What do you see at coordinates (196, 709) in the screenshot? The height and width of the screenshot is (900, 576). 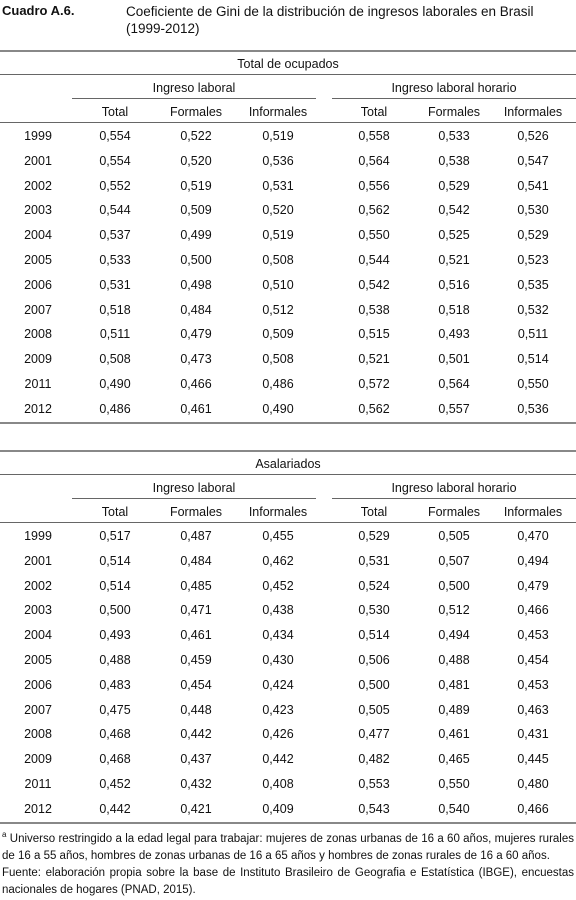 I see `table-cell: 0,448` at bounding box center [196, 709].